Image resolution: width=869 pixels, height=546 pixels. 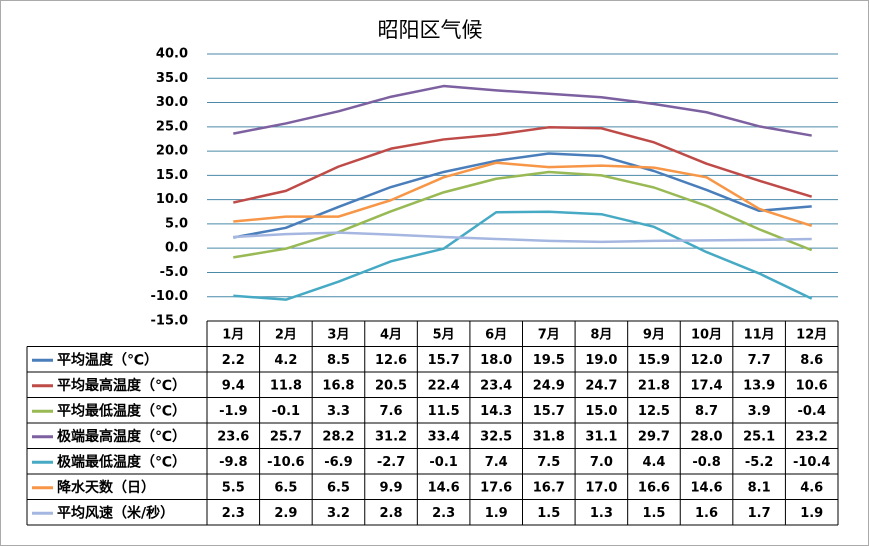 I want to click on x-tick-label: 10月, so click(x=706, y=334).